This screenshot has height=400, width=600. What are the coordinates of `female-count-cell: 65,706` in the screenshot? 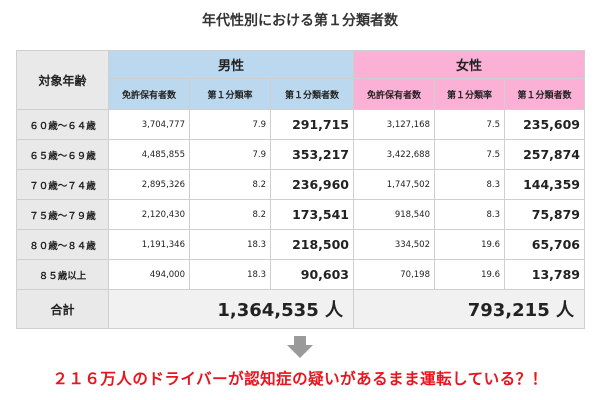 It's located at (544, 244).